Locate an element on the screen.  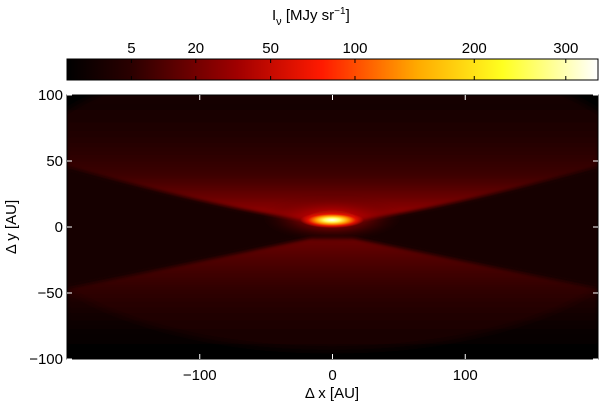
y-tick-label: 100 is located at coordinates (50, 95).